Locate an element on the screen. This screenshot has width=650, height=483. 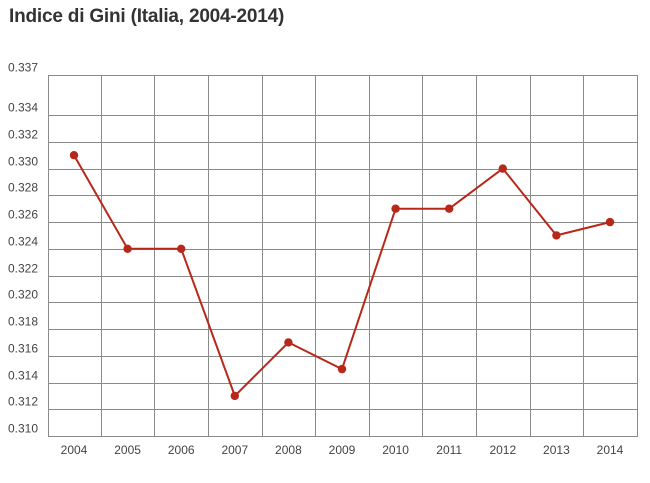
y-tick-label: 0.314 is located at coordinates (23, 376).